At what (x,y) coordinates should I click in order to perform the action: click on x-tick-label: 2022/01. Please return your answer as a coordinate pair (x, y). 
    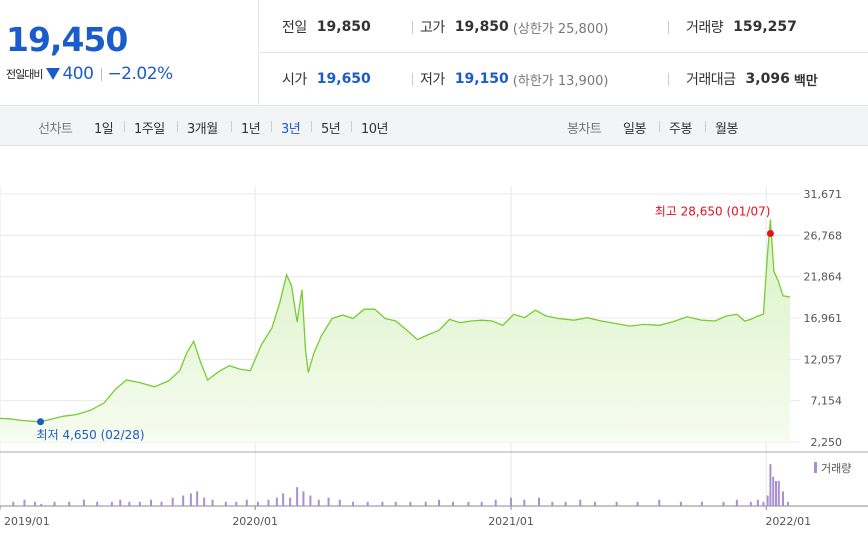
    Looking at the image, I should click on (788, 521).